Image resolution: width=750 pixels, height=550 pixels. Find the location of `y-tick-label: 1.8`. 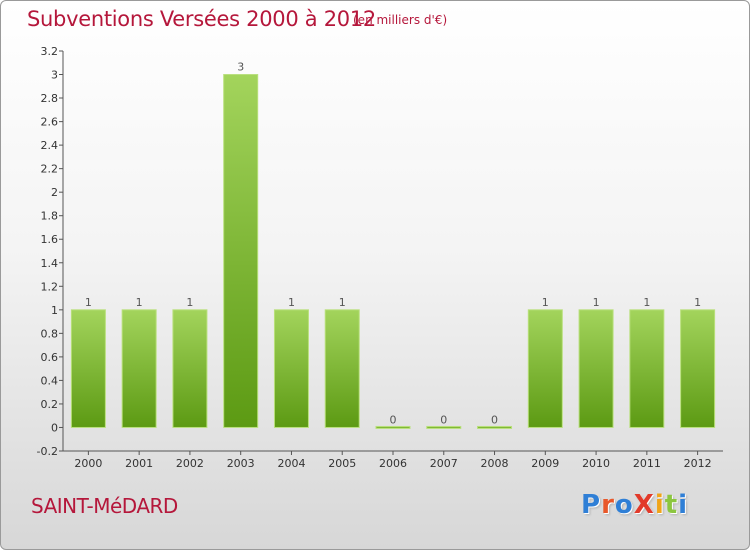

y-tick-label: 1.8 is located at coordinates (50, 216).